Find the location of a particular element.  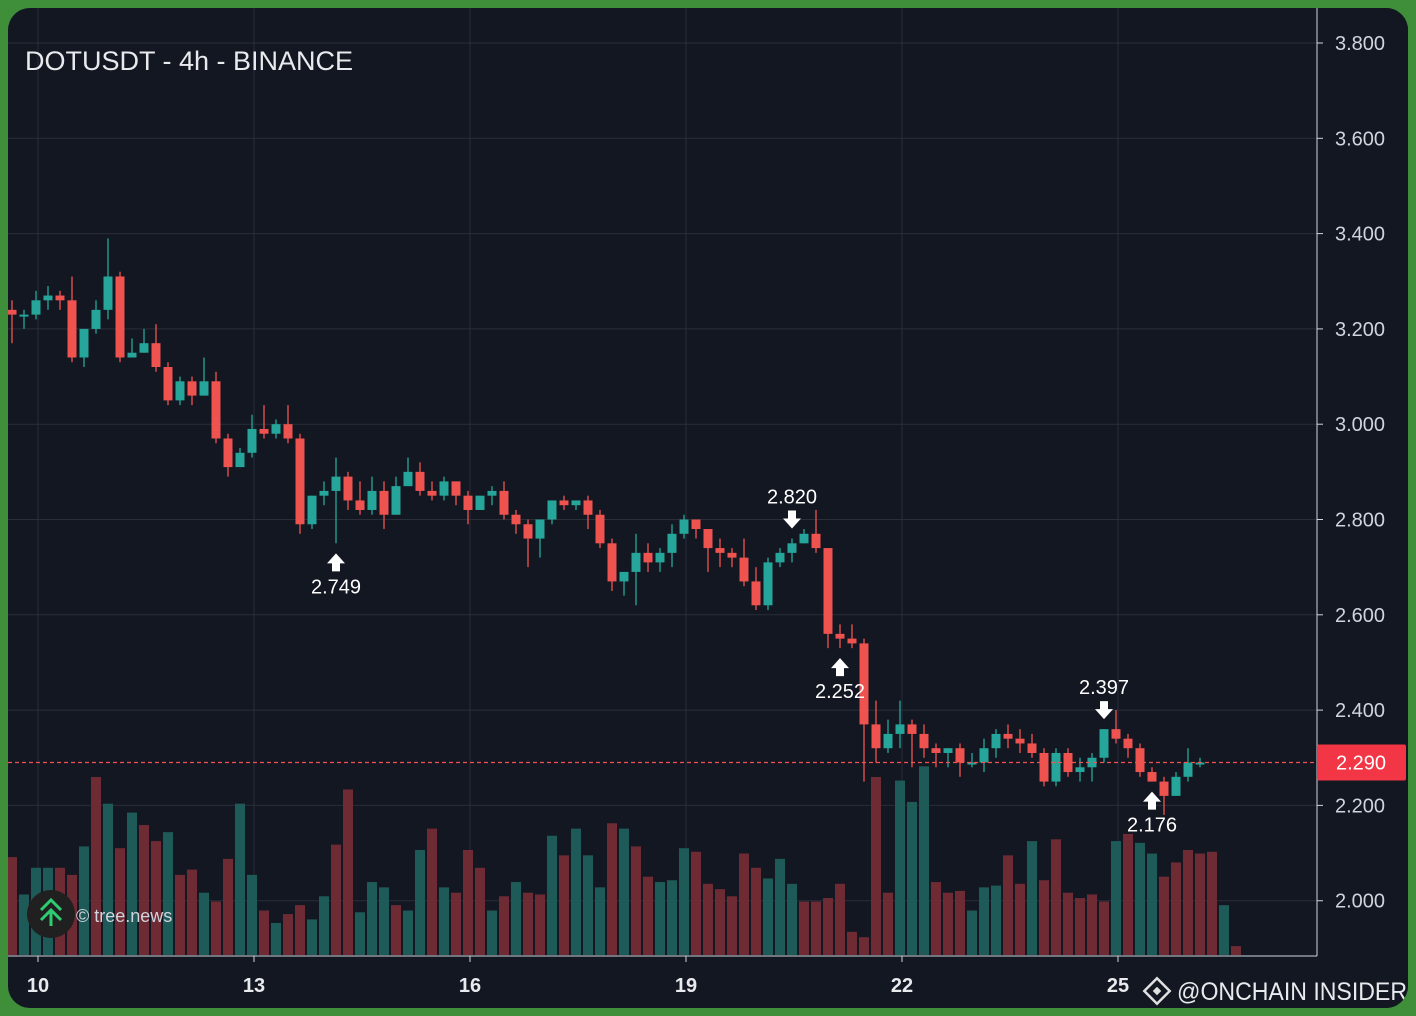

y-tick-label: 3.600 is located at coordinates (1360, 139).